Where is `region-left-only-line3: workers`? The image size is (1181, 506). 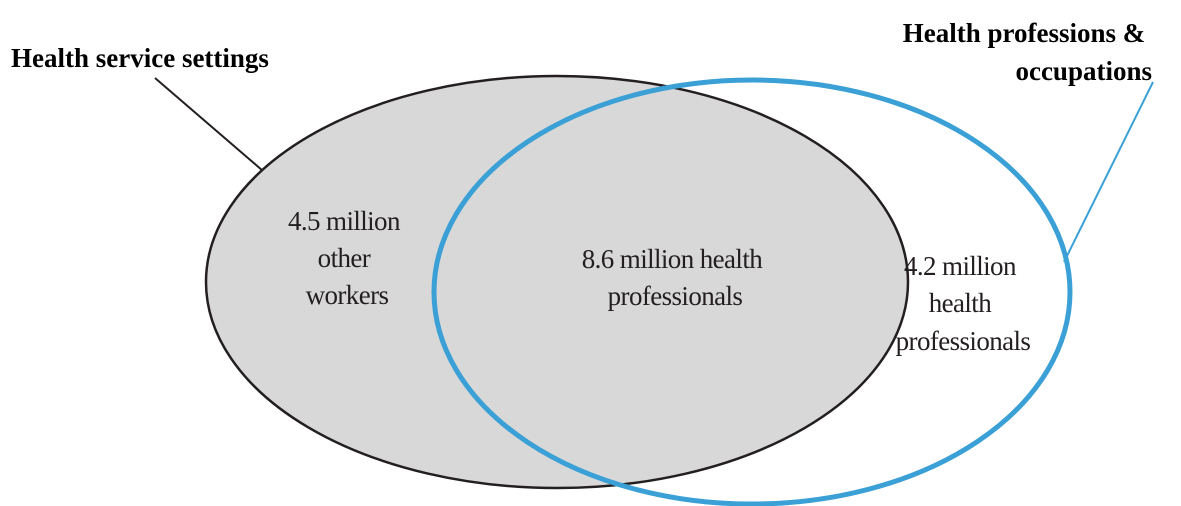
region-left-only-line3: workers is located at coordinates (347, 295).